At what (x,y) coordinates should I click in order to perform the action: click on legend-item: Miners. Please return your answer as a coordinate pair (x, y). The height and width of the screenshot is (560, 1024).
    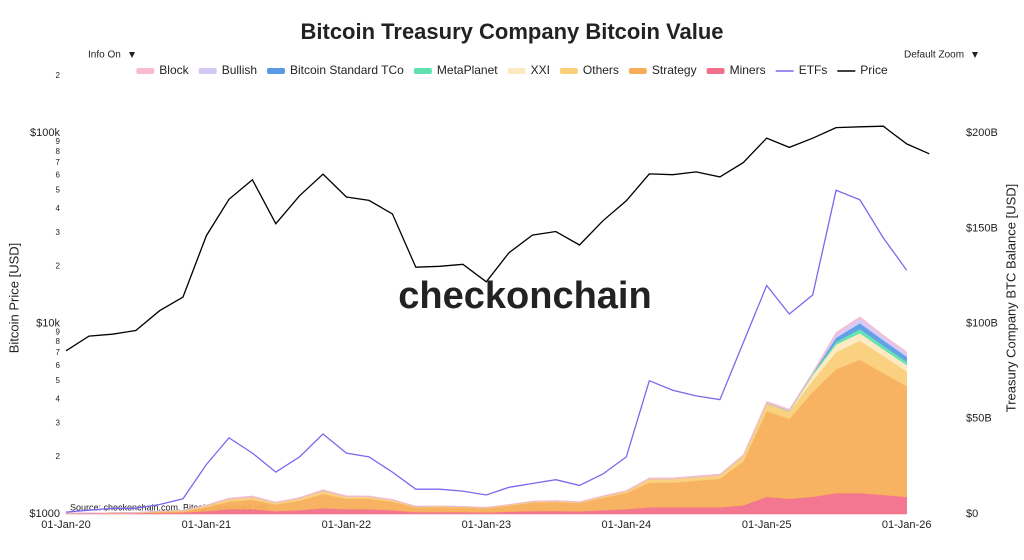
    Looking at the image, I should click on (736, 70).